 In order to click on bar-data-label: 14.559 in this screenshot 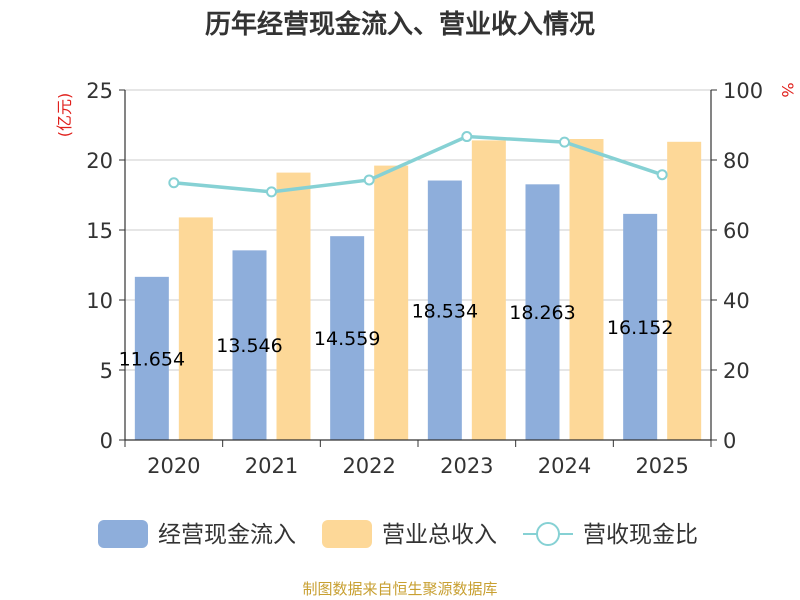, I will do `click(347, 339)`.